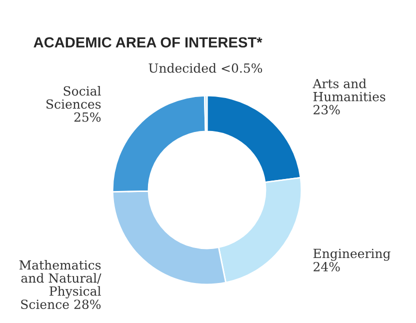 The width and height of the screenshot is (416, 323). Describe the element at coordinates (349, 90) in the screenshot. I see `slice-label: Arts and Humanities` at that location.